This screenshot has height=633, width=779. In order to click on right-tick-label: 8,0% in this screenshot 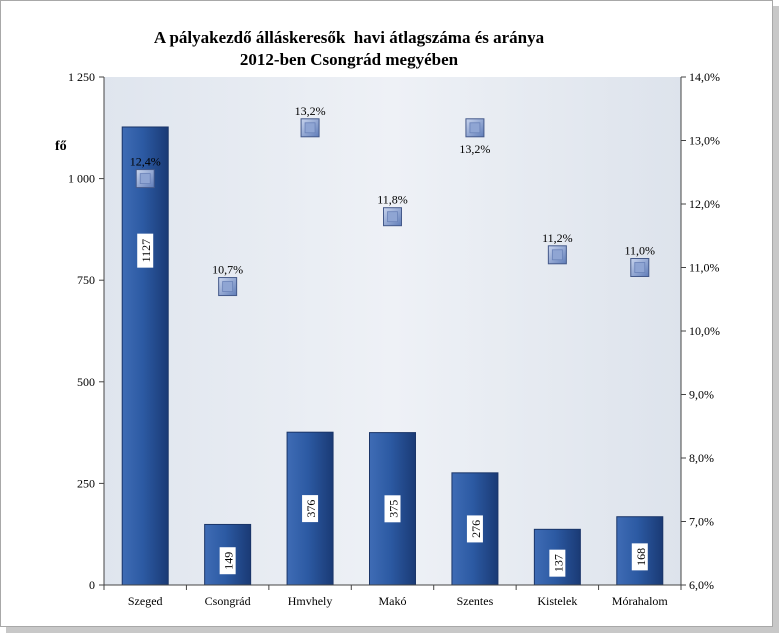, I will do `click(701, 458)`.